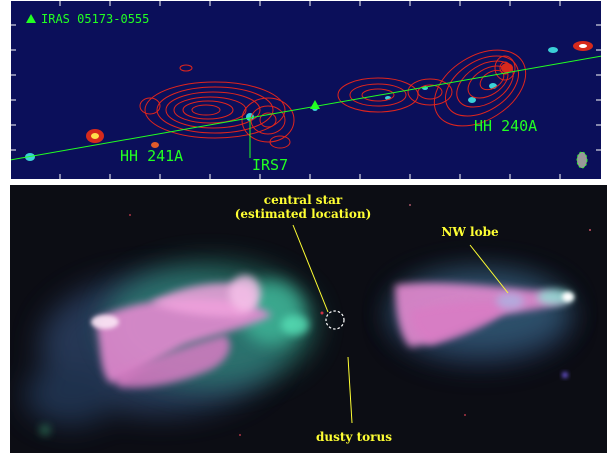 This screenshot has width=612, height=453. What do you see at coordinates (270, 165) in the screenshot?
I see `label-irs7: IRS7` at bounding box center [270, 165].